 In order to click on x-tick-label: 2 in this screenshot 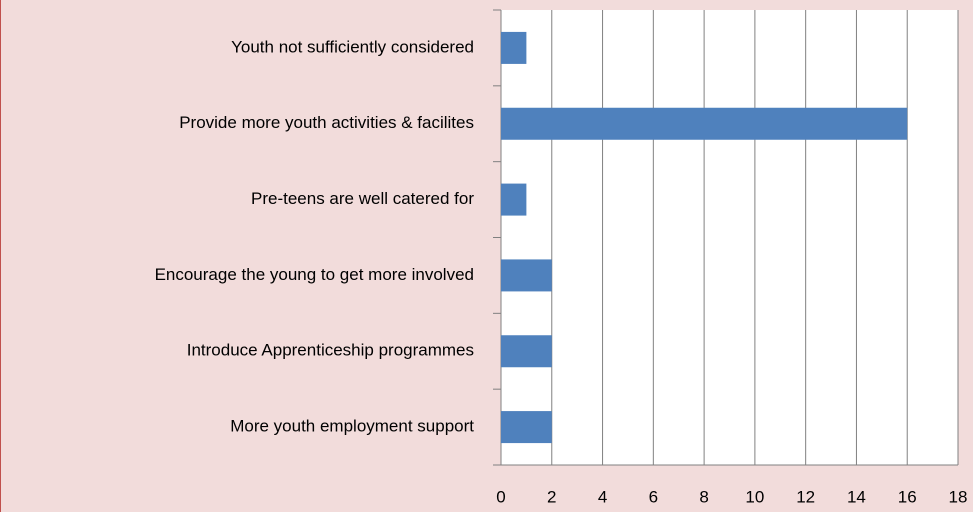, I will do `click(551, 496)`.